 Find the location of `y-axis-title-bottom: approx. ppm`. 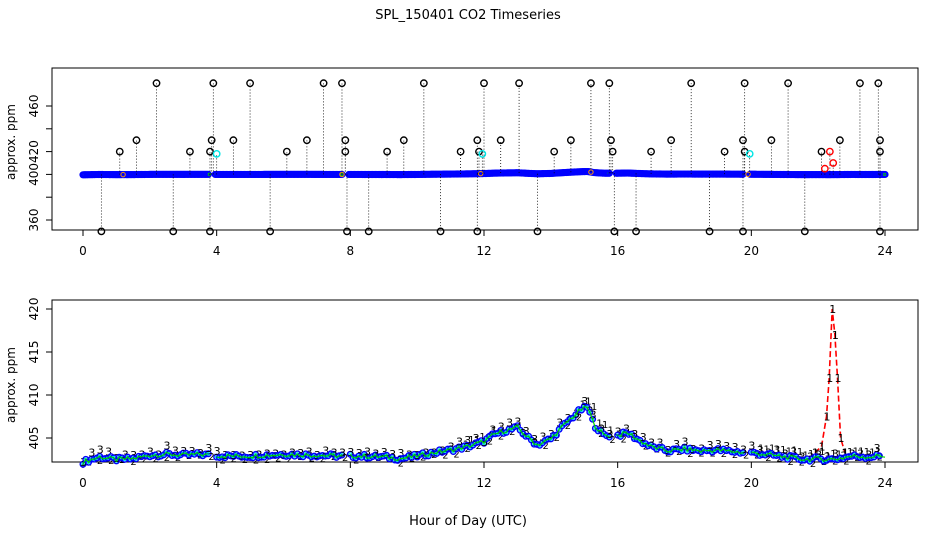

y-axis-title-bottom: approx. ppm is located at coordinates (11, 385).